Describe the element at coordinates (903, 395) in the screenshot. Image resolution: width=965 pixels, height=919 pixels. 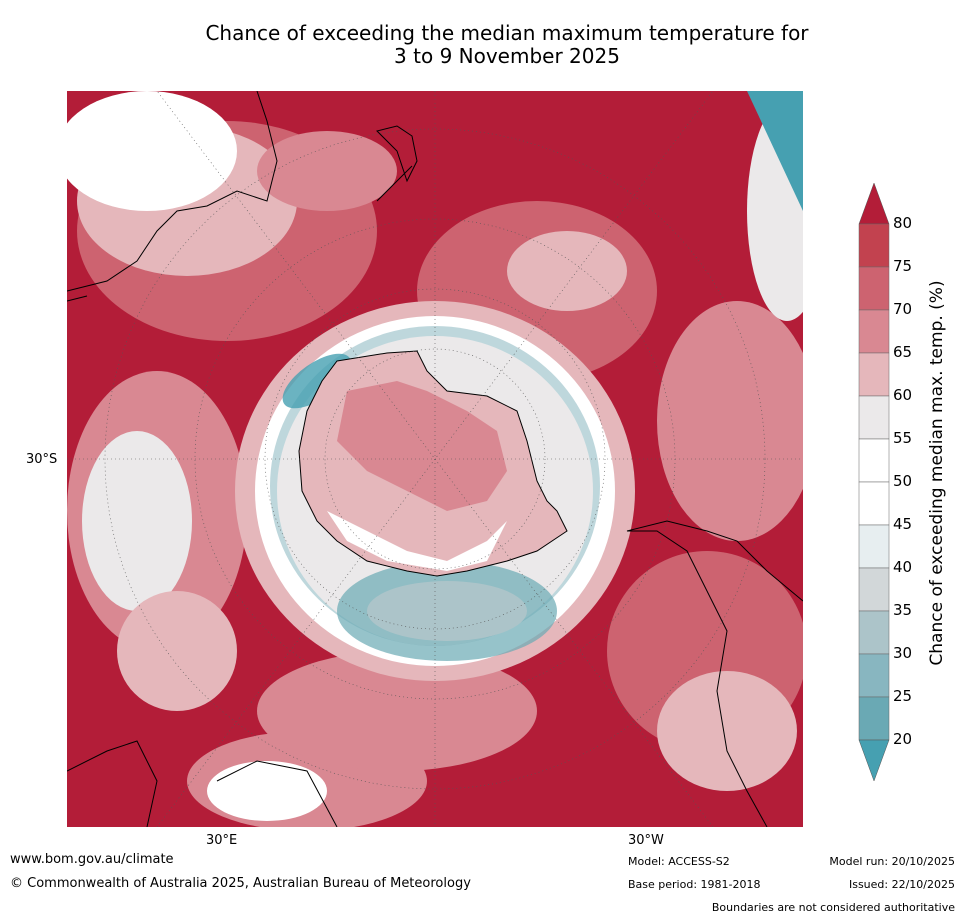
I see `colorbar-tick-label: 60` at that location.